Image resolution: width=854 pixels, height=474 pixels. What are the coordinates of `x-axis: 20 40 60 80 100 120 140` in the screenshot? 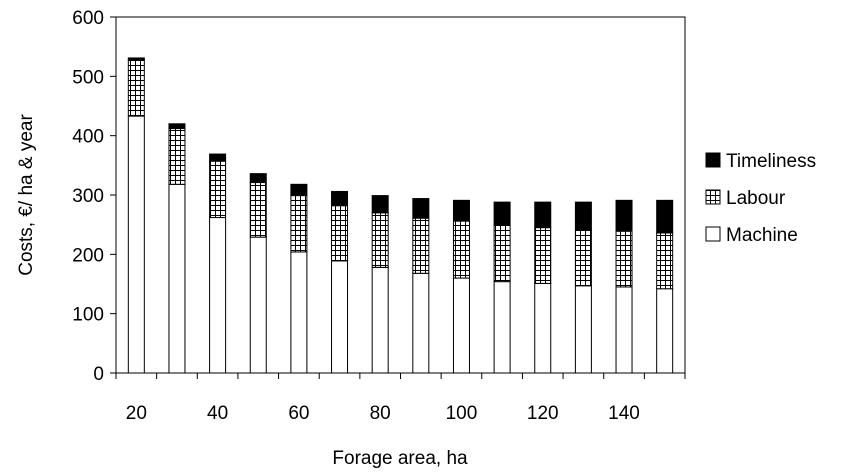 It's located at (400, 398).